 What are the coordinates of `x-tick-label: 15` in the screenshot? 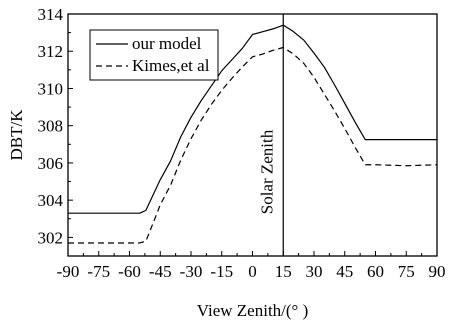 It's located at (283, 271).